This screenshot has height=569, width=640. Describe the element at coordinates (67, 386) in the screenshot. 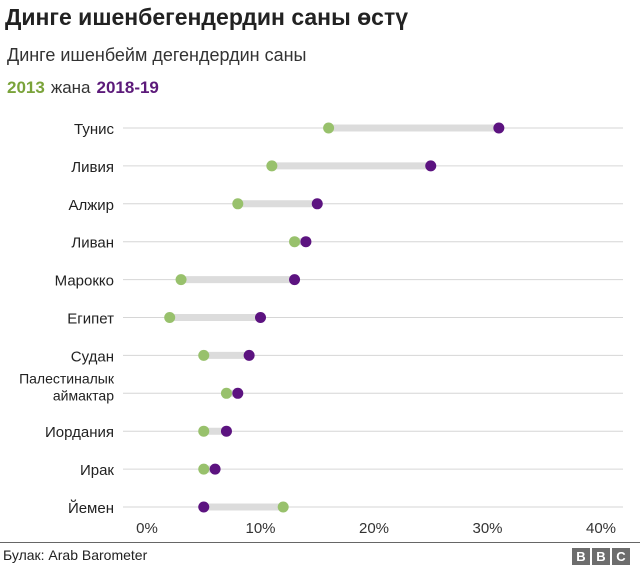

I see `category-label: Палестиналык аймактар` at that location.